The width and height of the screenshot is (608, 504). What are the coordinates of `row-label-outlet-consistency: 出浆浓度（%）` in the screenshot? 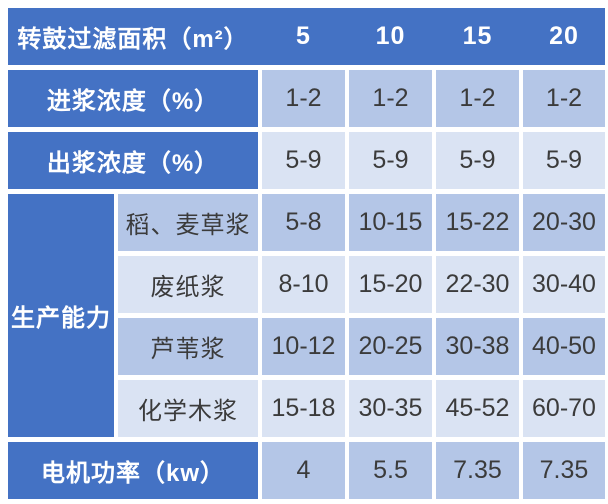 It's located at (133, 160).